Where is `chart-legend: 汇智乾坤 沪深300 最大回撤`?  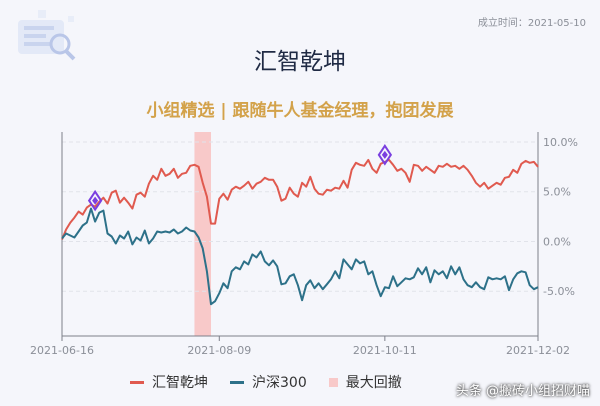
chart-legend: 汇智乾坤 沪深300 最大回撤 is located at coordinates (277, 382).